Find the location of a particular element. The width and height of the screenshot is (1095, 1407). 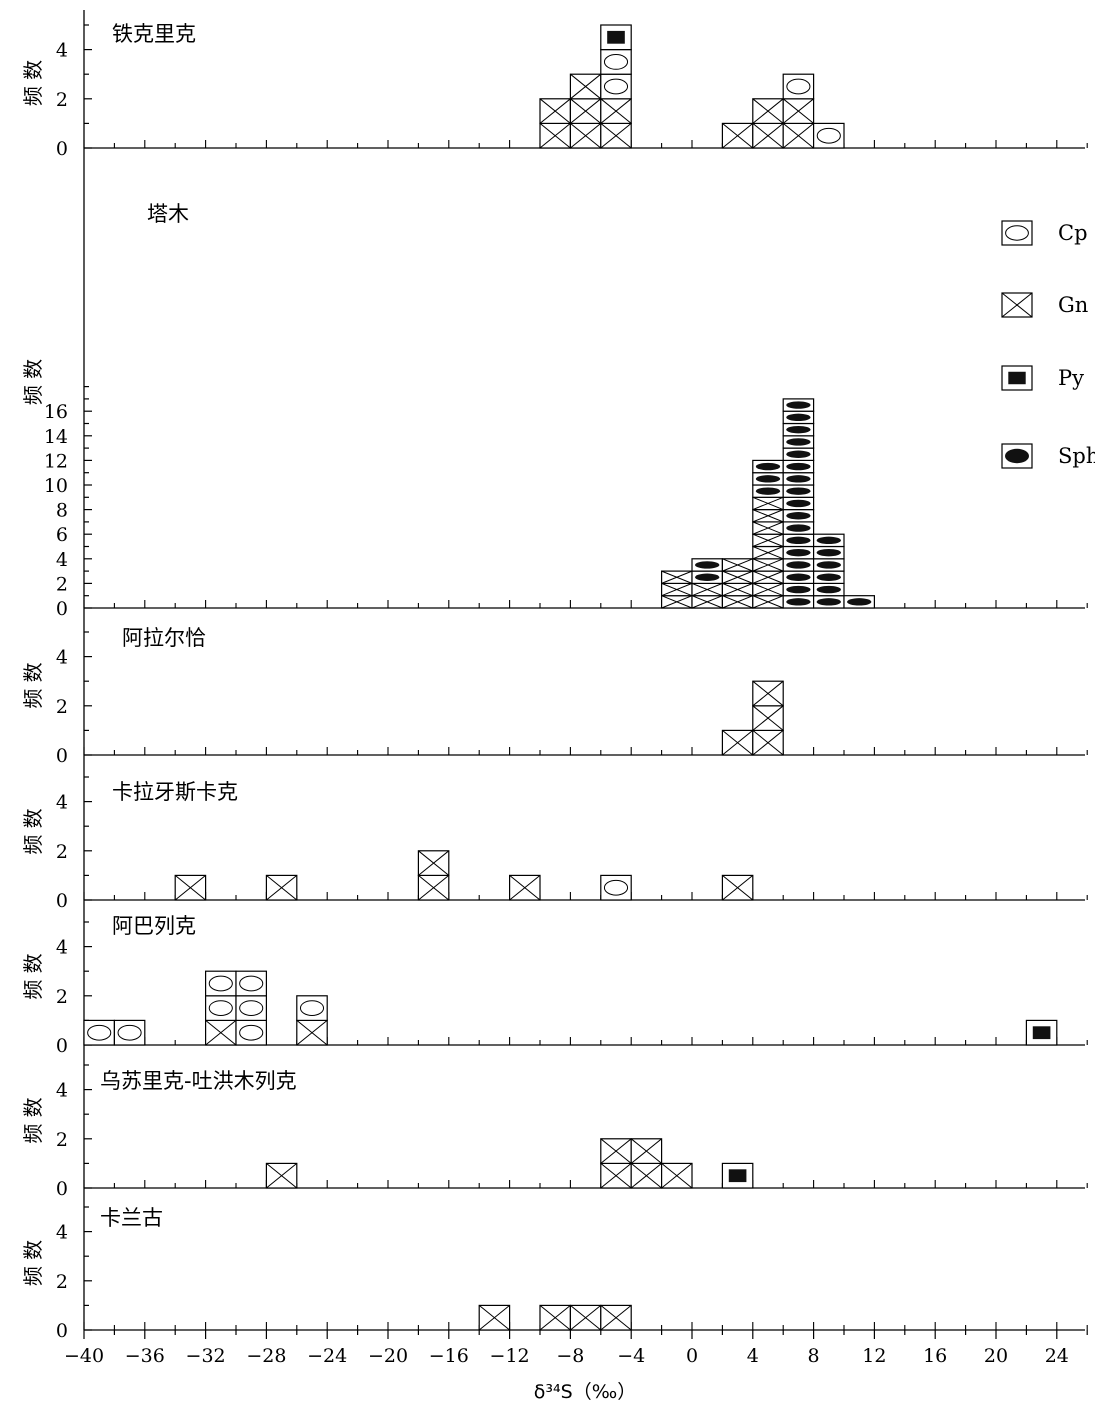

panel-title: 阿拉尔恰 is located at coordinates (164, 638).